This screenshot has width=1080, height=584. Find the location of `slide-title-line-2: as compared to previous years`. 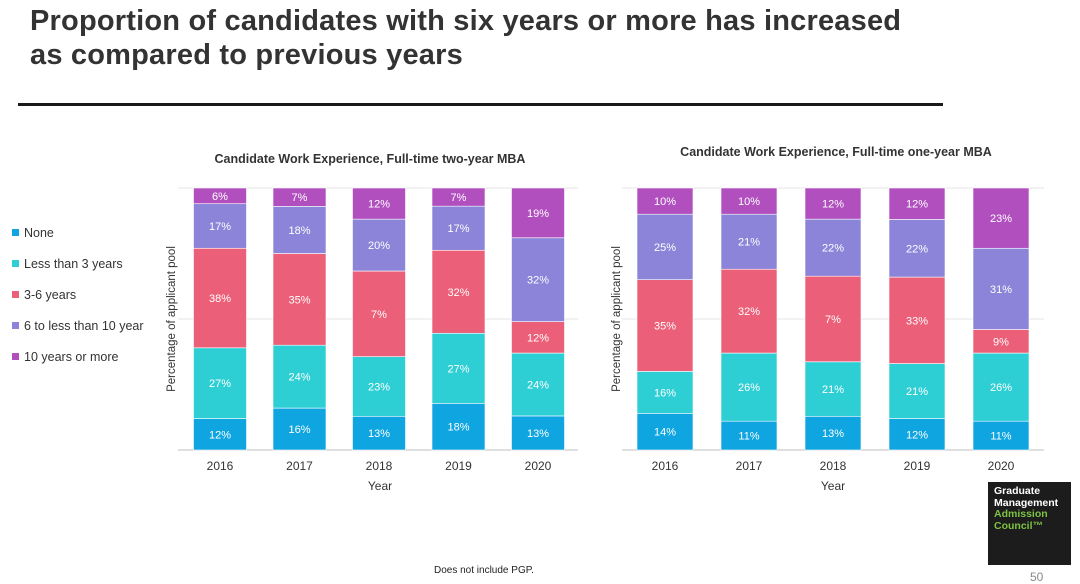

slide-title-line-2: as compared to previous years is located at coordinates (246, 55).